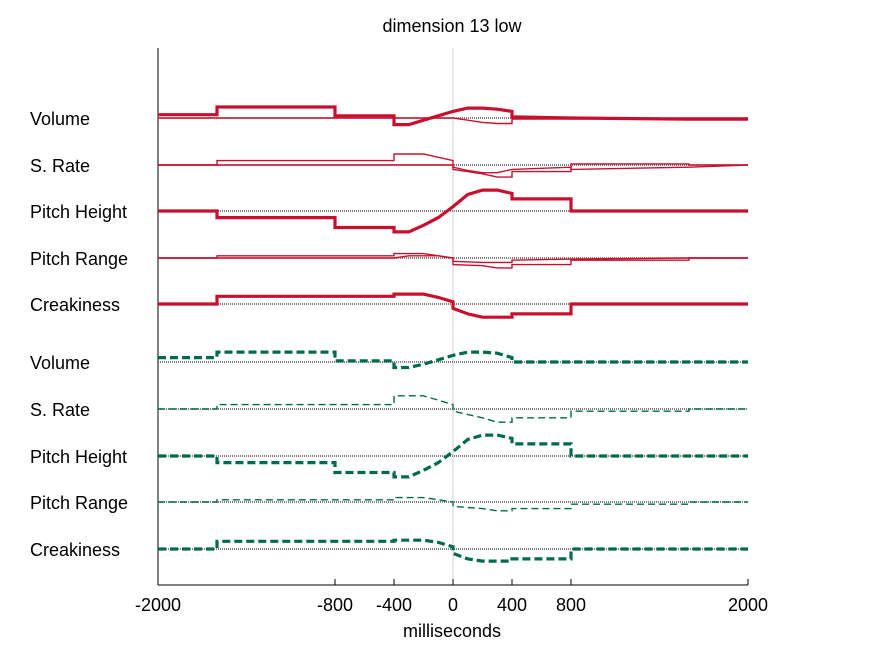 This screenshot has width=875, height=656. I want to click on x-tick-label: -800, so click(335, 605).